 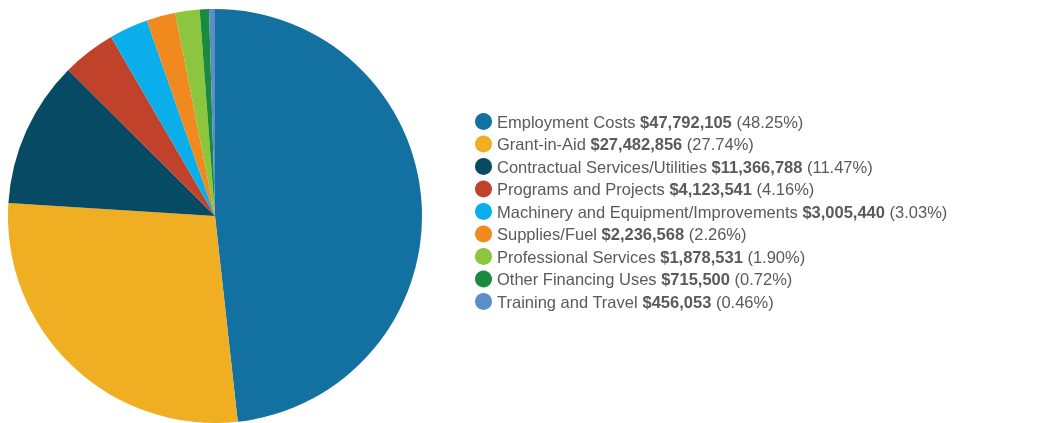 What do you see at coordinates (567, 301) in the screenshot?
I see `legend-label: Training and Travel` at bounding box center [567, 301].